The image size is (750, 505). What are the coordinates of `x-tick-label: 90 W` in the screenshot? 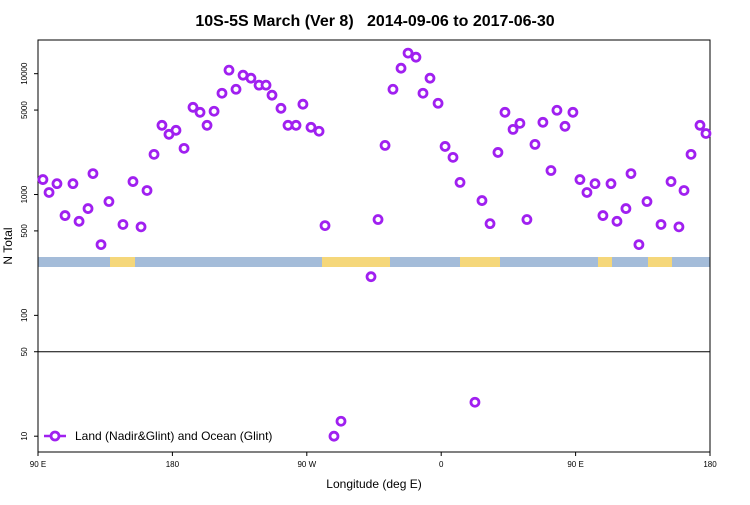 It's located at (306, 464).